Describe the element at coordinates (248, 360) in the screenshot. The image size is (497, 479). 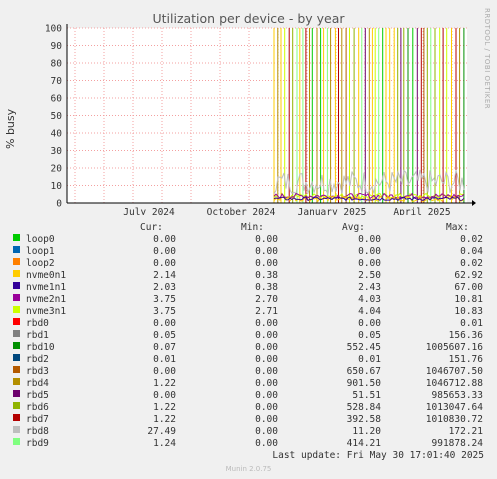
I see `legend-row-rbd2: rbd2 0.01 0.00 0.01 151.76` at that location.